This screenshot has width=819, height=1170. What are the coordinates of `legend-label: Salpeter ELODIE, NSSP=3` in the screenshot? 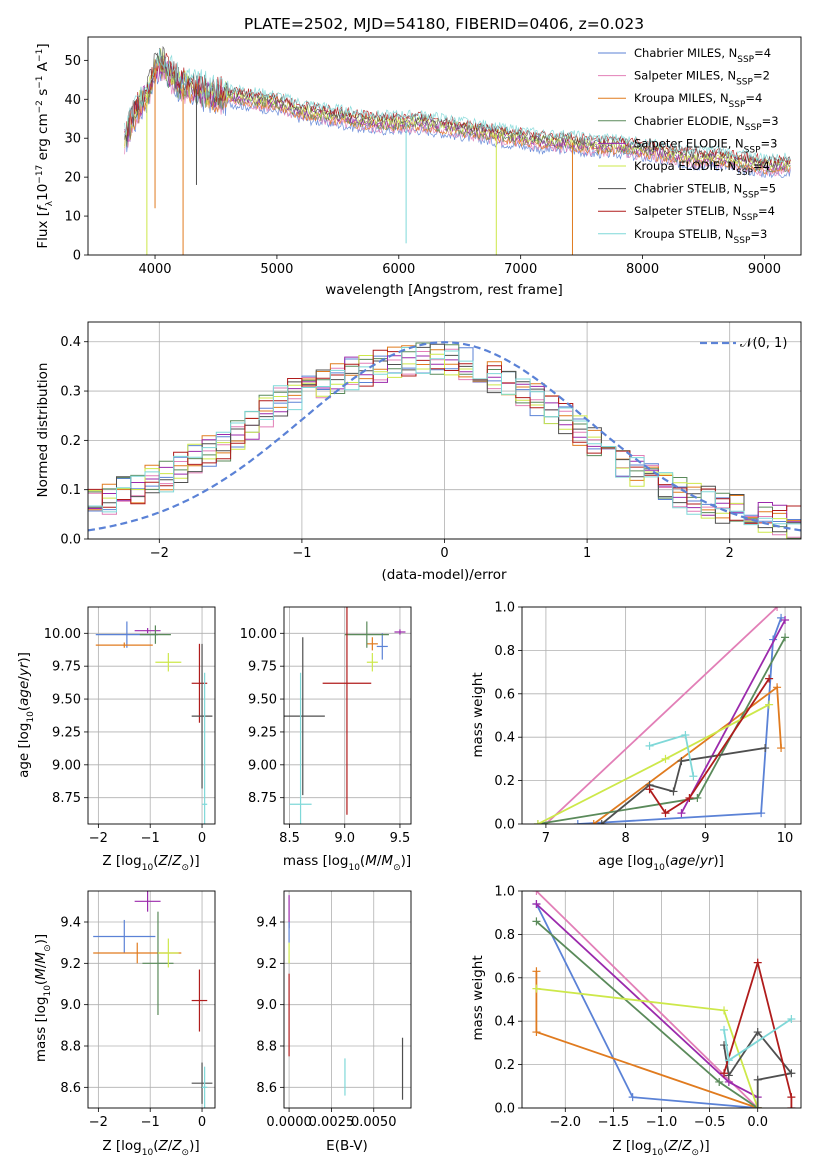 It's located at (705, 145).